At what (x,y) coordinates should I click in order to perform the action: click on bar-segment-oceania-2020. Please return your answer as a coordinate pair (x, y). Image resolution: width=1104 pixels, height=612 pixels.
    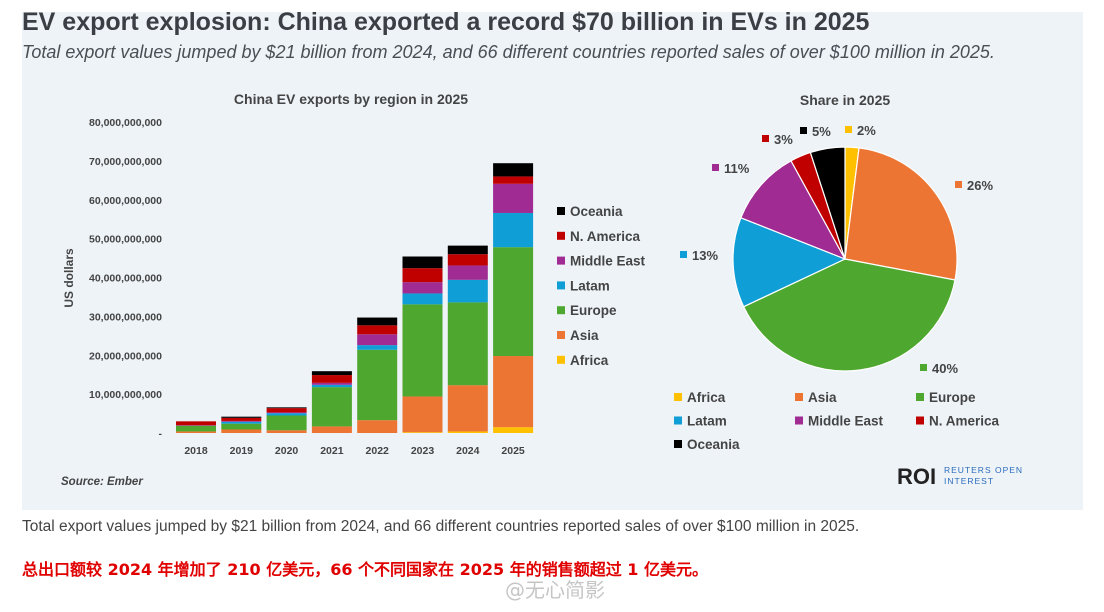
    Looking at the image, I should click on (286, 408).